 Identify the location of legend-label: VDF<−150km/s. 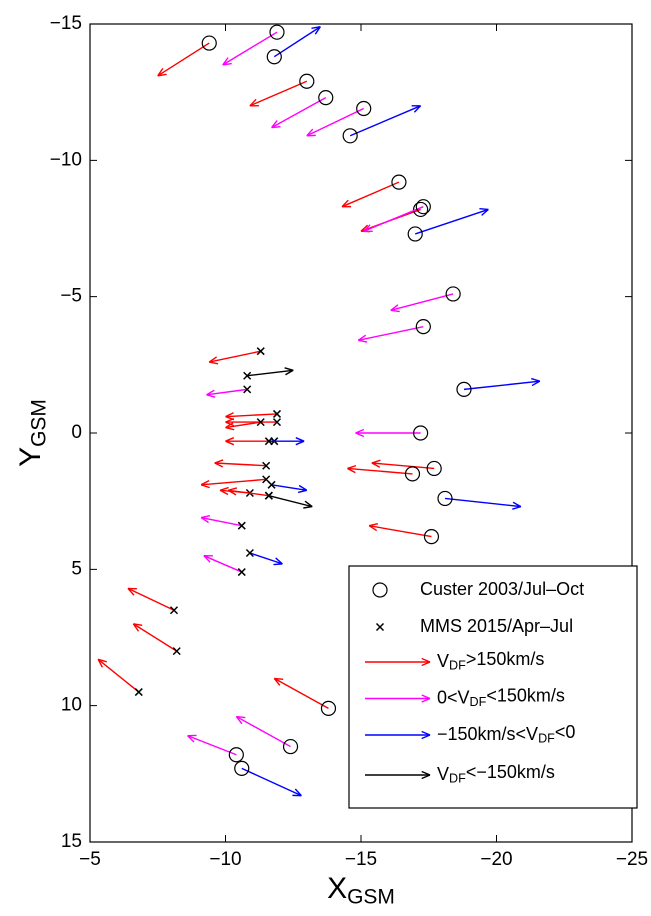
(496, 774).